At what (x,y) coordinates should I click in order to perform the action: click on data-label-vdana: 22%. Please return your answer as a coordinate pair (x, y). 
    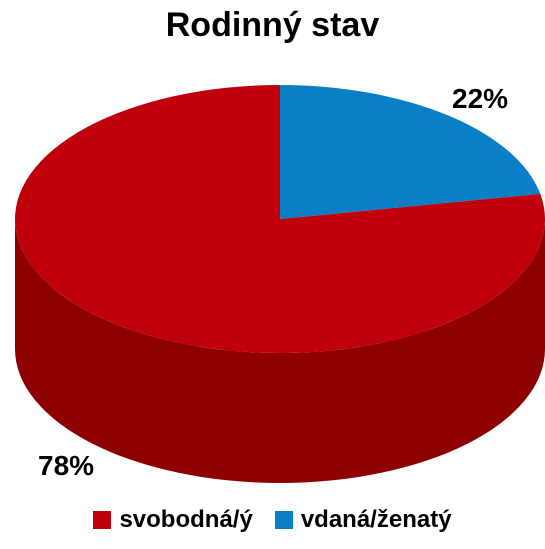
    Looking at the image, I should click on (480, 98).